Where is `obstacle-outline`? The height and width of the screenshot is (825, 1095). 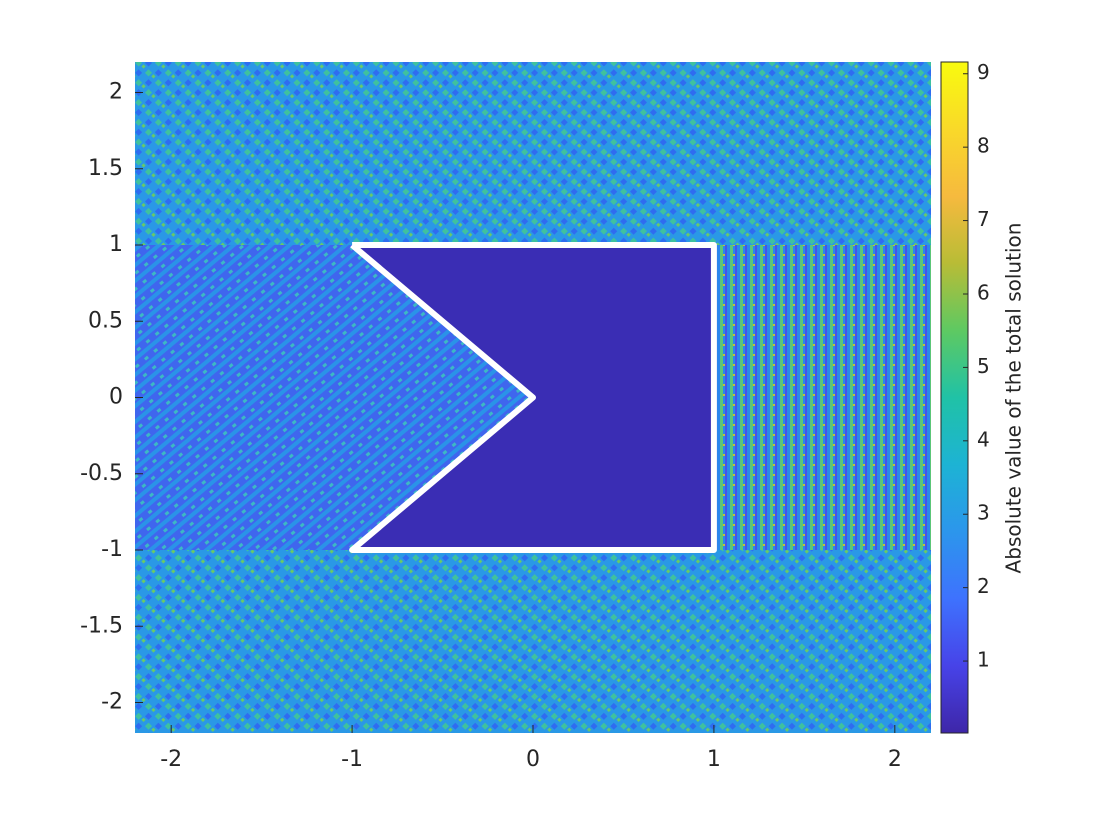
obstacle-outline is located at coordinates (533, 397).